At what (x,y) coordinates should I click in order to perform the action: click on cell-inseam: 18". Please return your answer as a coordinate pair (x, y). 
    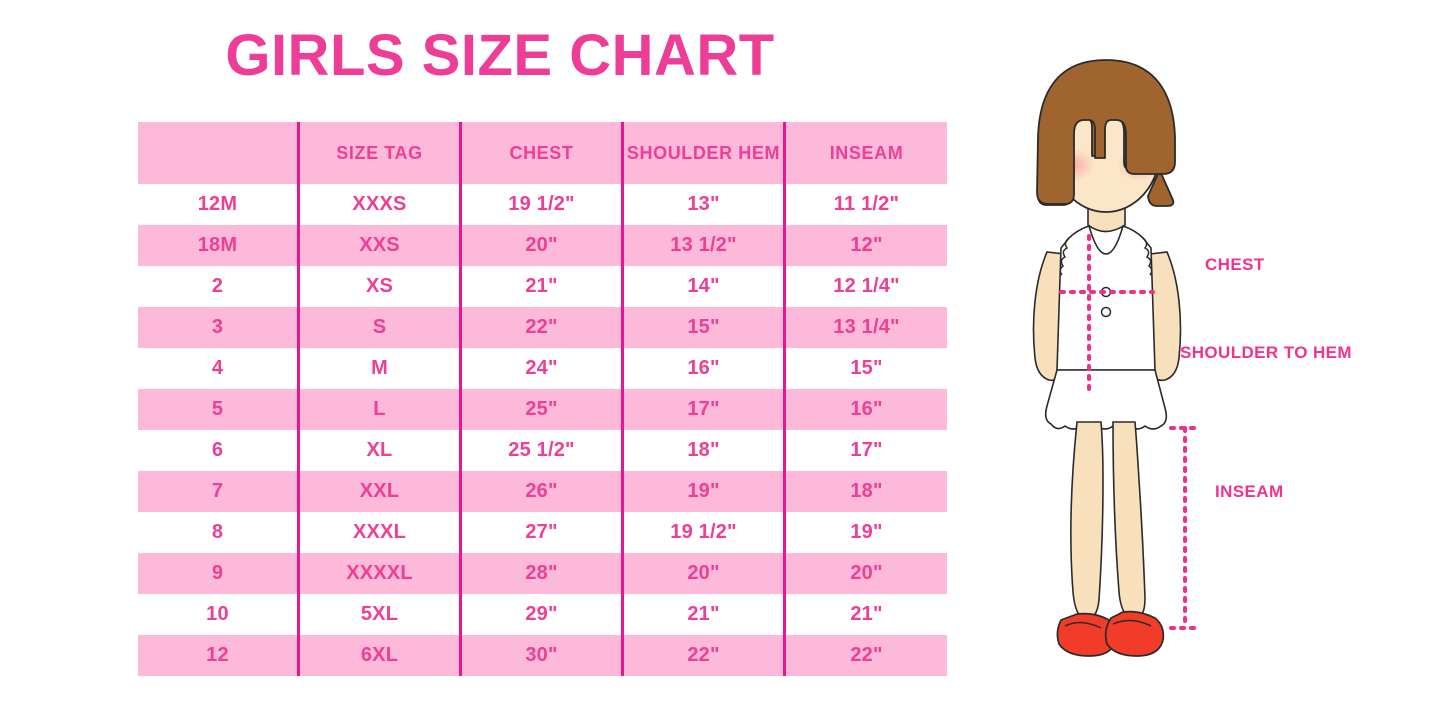
    Looking at the image, I should click on (865, 491).